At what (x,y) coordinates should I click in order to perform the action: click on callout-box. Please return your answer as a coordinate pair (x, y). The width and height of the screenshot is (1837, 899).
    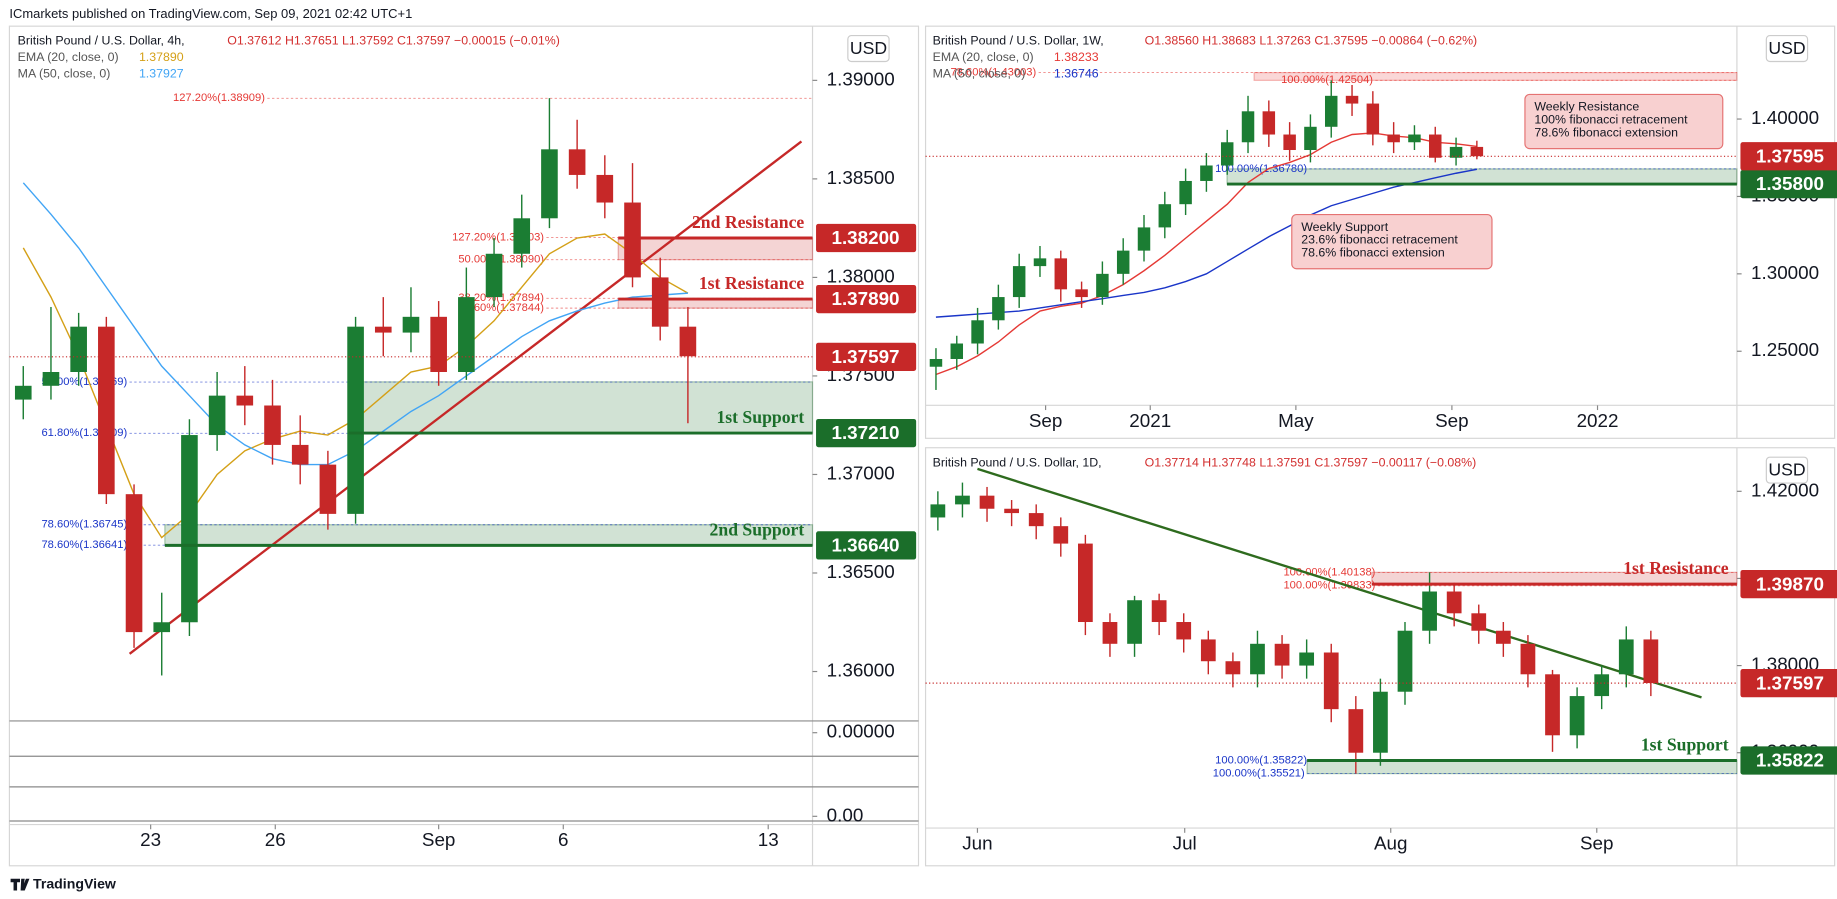
    Looking at the image, I should click on (1392, 241).